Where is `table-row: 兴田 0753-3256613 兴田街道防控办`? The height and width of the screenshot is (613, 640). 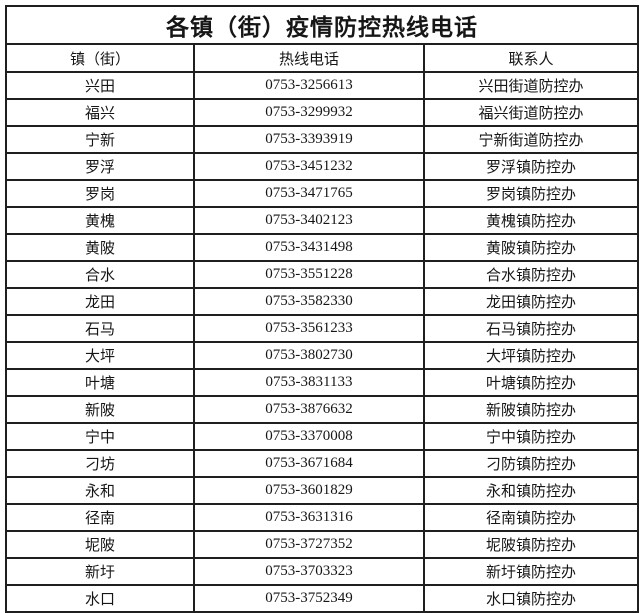 table-row: 兴田 0753-3256613 兴田街道防控办 is located at coordinates (322, 85).